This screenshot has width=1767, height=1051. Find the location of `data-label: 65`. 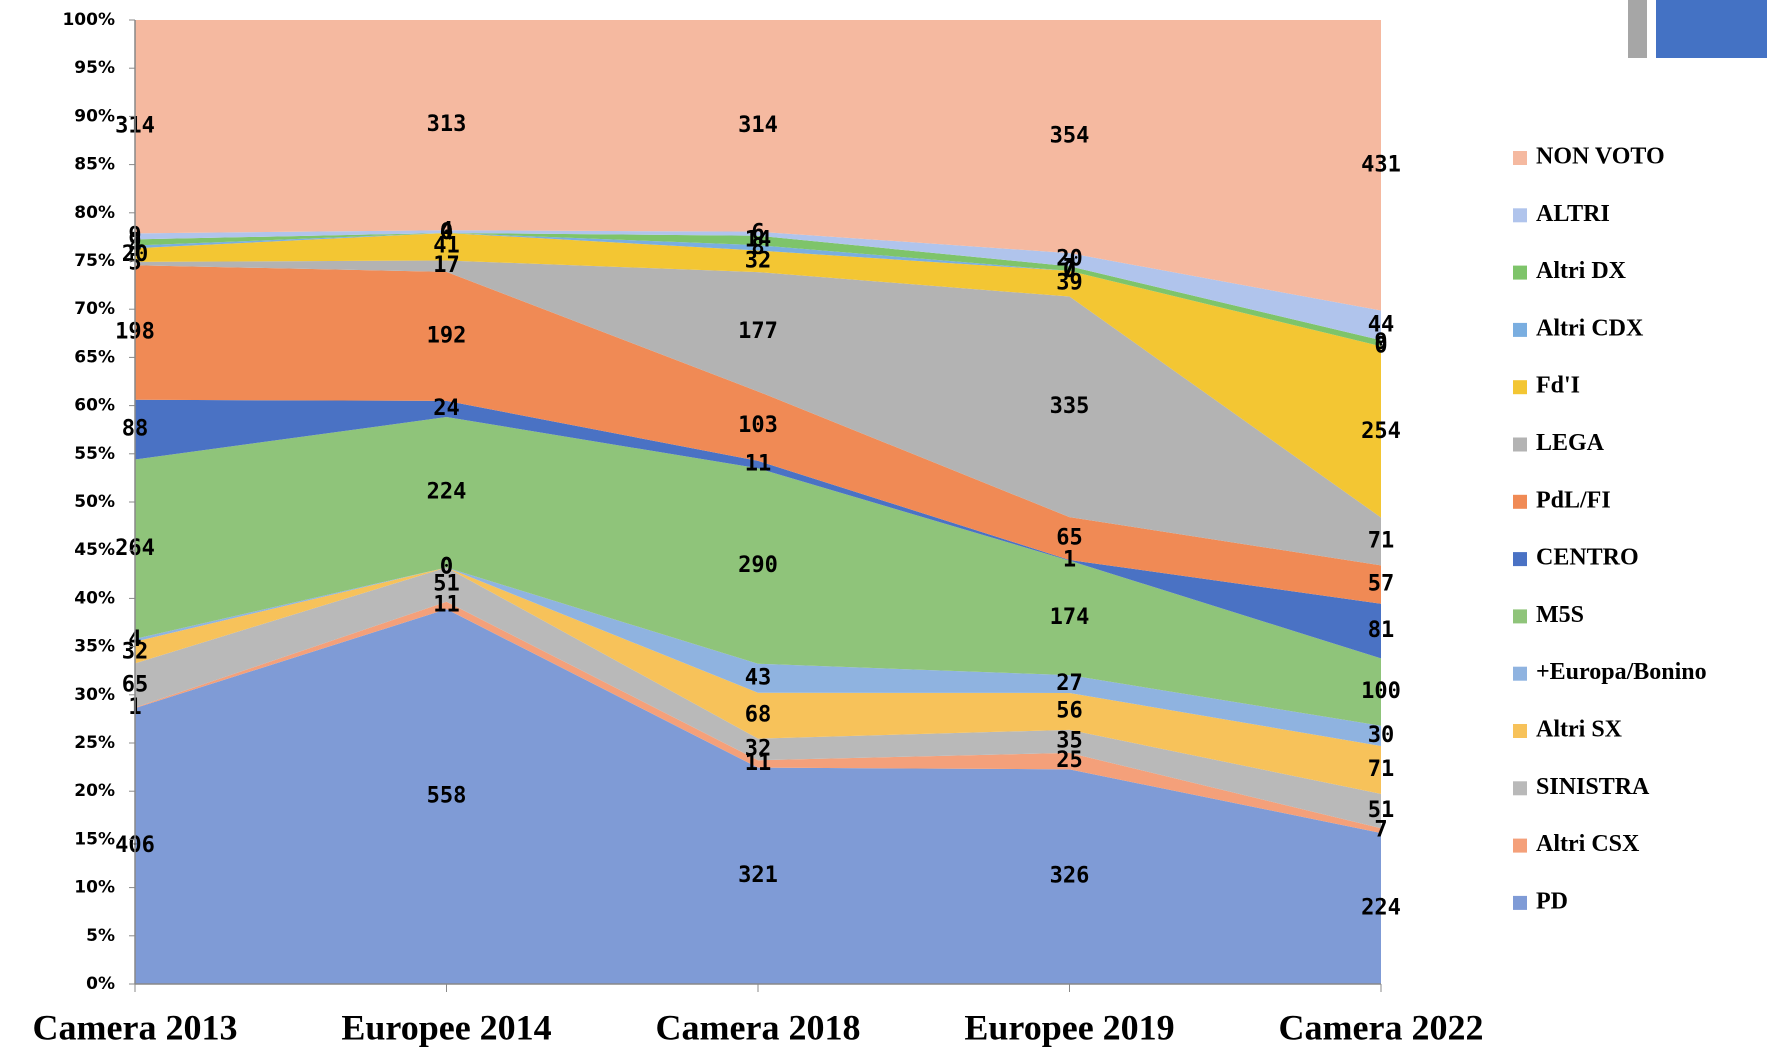

data-label: 65 is located at coordinates (1069, 538).